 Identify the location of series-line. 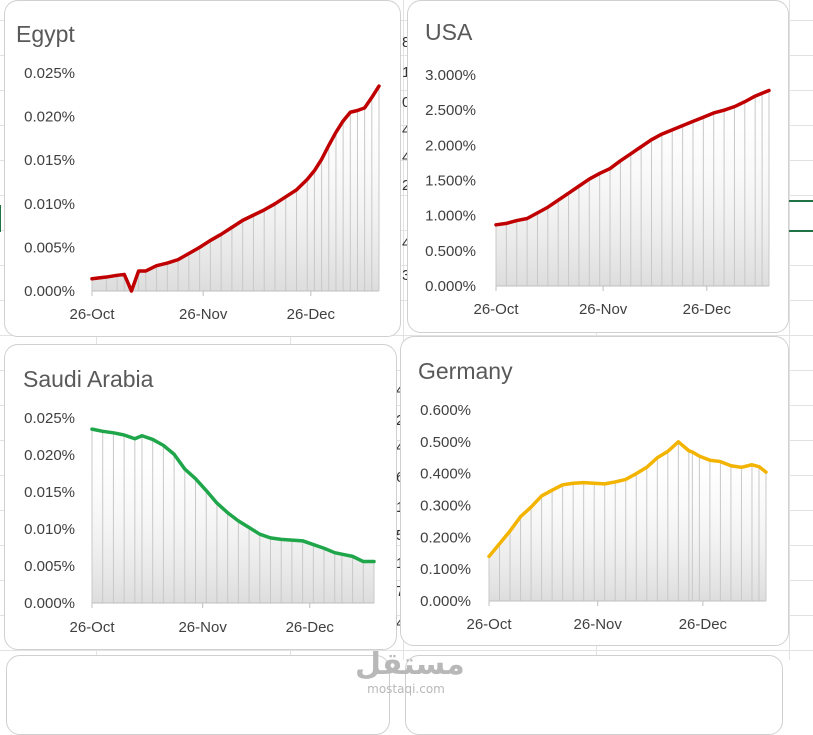
(235, 188).